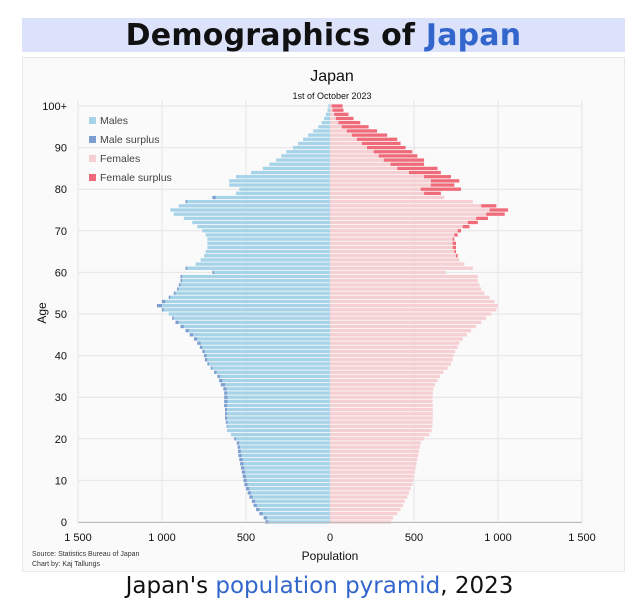 The width and height of the screenshot is (639, 601). What do you see at coordinates (328, 586) in the screenshot?
I see `caption-link: population pyramid` at bounding box center [328, 586].